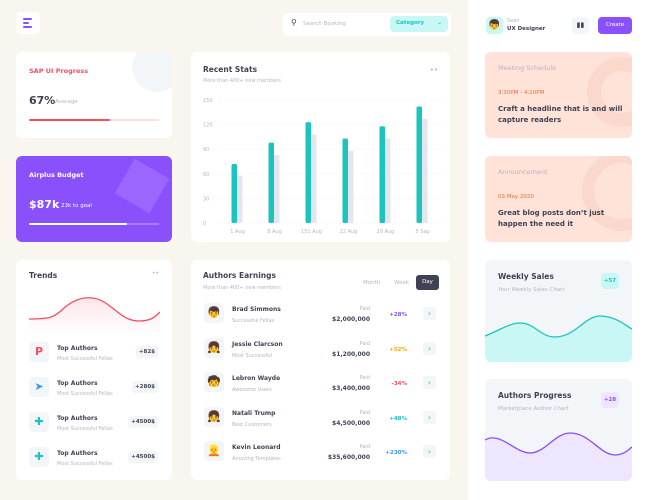  I want to click on card-subtitle: More than 400+ new members, so click(242, 288).